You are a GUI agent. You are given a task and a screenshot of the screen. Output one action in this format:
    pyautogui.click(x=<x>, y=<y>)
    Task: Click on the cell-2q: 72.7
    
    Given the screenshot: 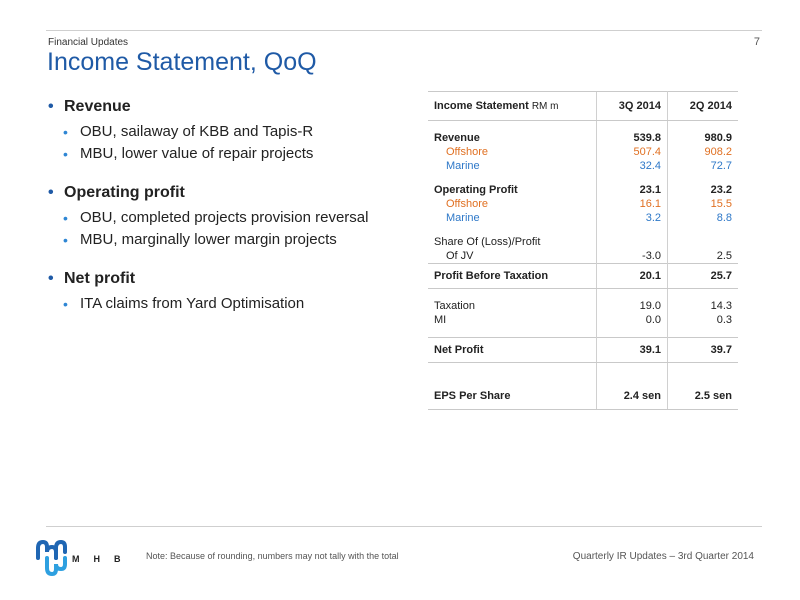 What is the action you would take?
    pyautogui.click(x=721, y=166)
    